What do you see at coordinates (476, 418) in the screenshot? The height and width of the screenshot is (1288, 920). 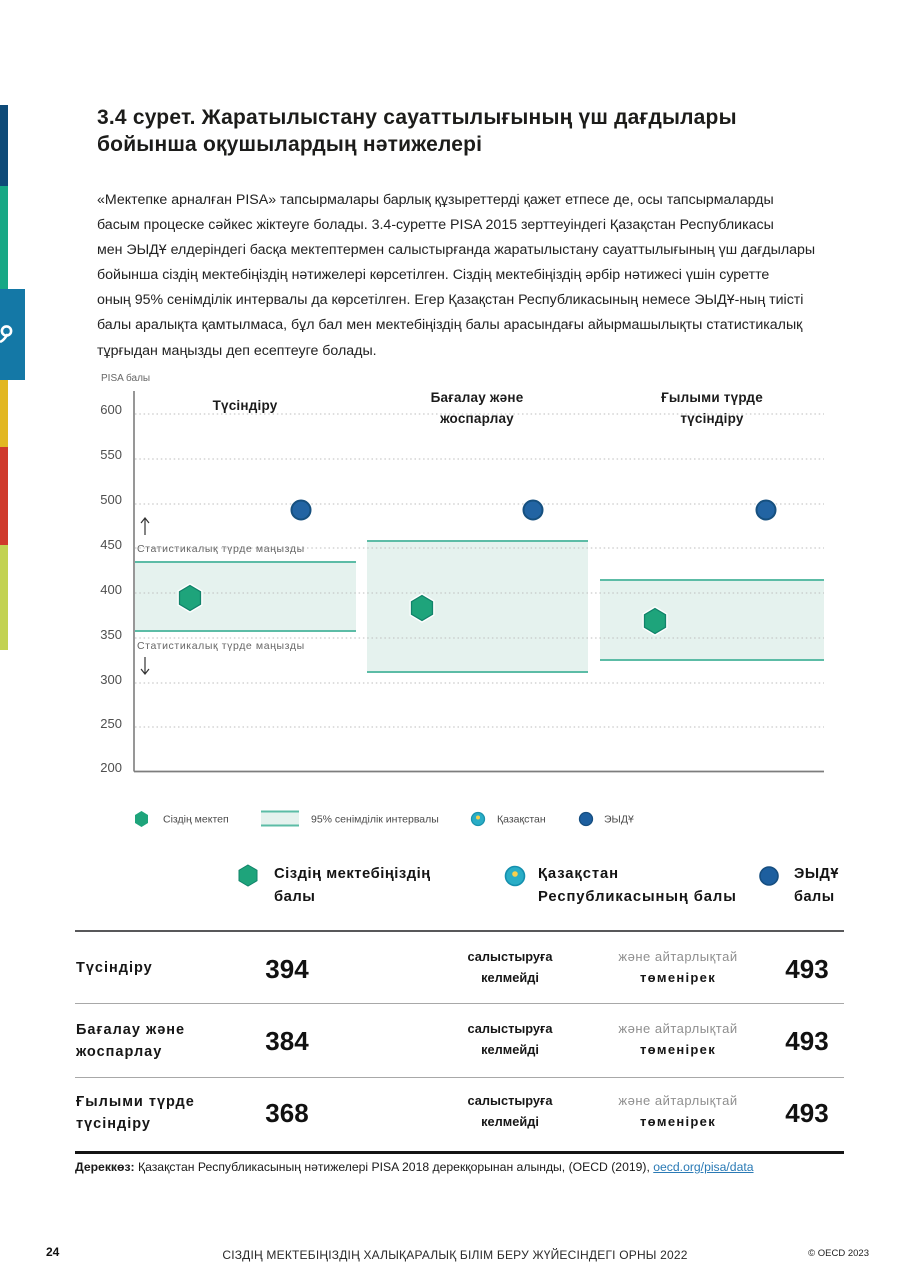 I see `svg-text: жоспарлау` at bounding box center [476, 418].